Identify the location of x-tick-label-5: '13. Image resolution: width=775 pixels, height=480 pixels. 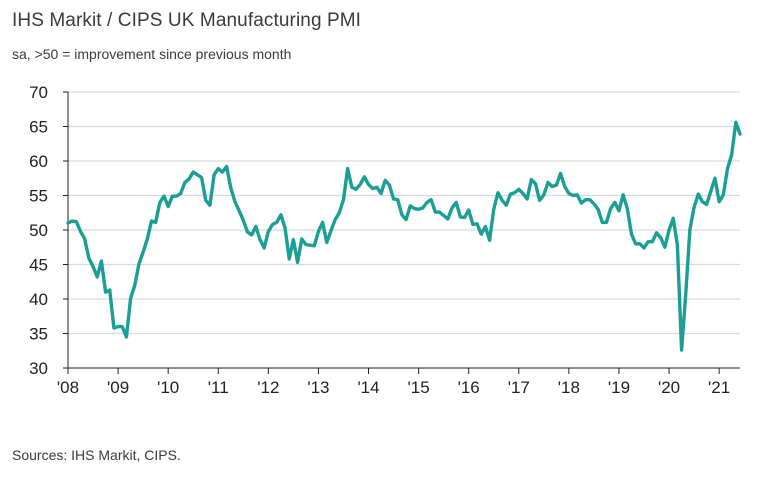
(318, 387).